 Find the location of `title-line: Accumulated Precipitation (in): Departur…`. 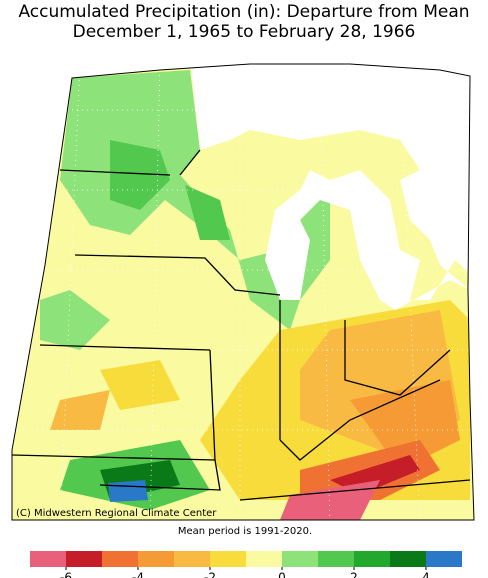

title-line: Accumulated Precipitation (in): Departur… is located at coordinates (243, 12).